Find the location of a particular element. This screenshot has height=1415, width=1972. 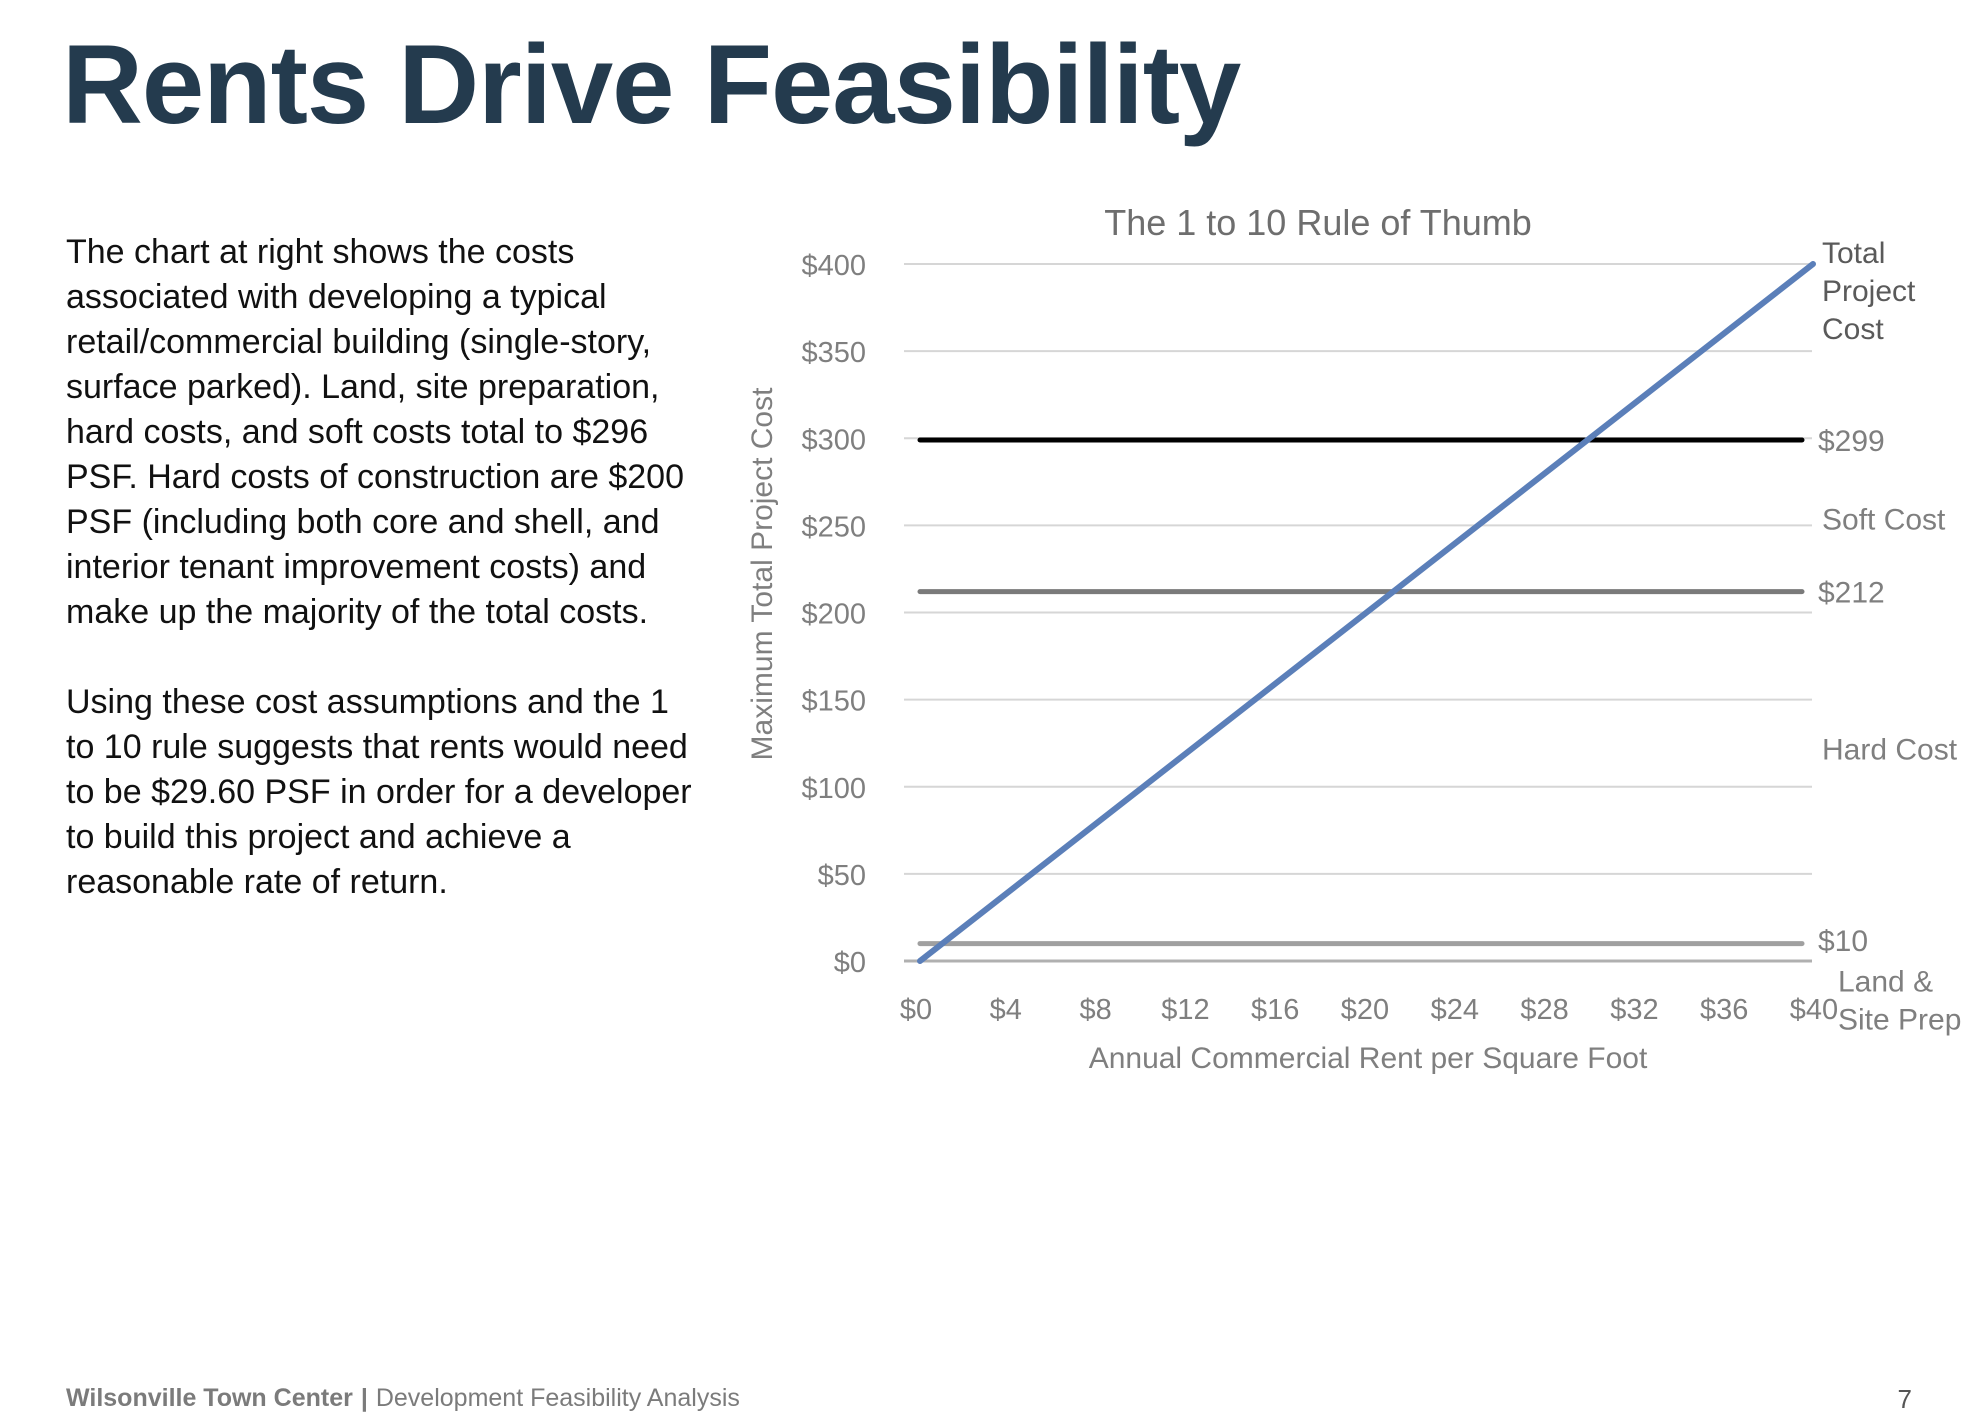

page-number: 7 is located at coordinates (1904, 1399).